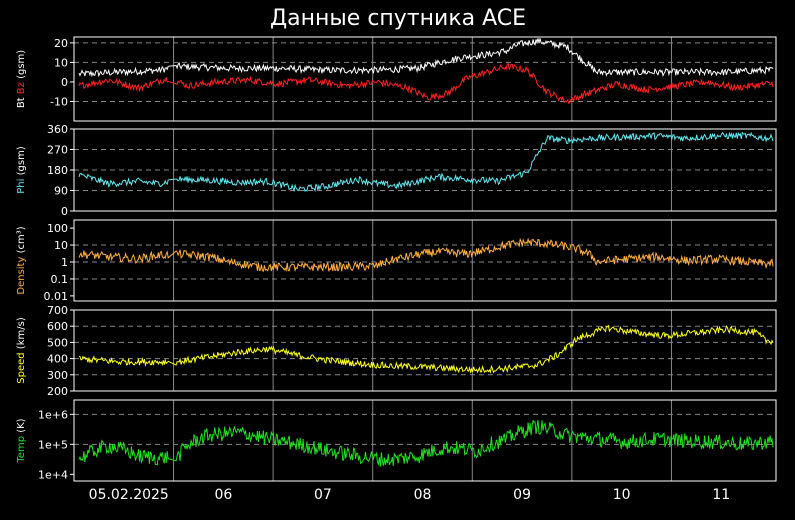 This screenshot has height=520, width=795. What do you see at coordinates (522, 495) in the screenshot?
I see `x-tick-label: 09` at bounding box center [522, 495].